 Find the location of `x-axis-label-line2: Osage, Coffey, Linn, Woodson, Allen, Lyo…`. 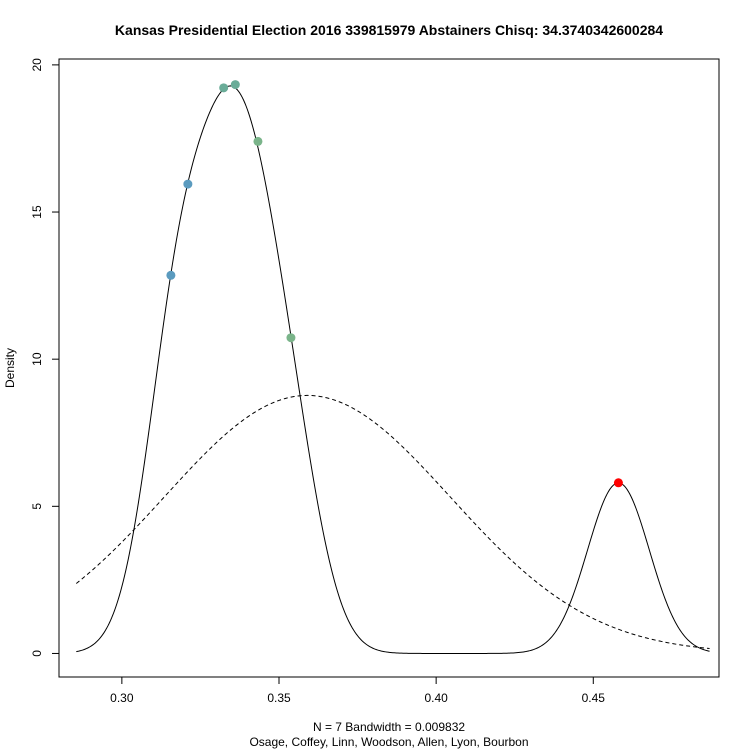

x-axis-label-line2: Osage, Coffey, Linn, Woodson, Allen, Lyo… is located at coordinates (388, 742).